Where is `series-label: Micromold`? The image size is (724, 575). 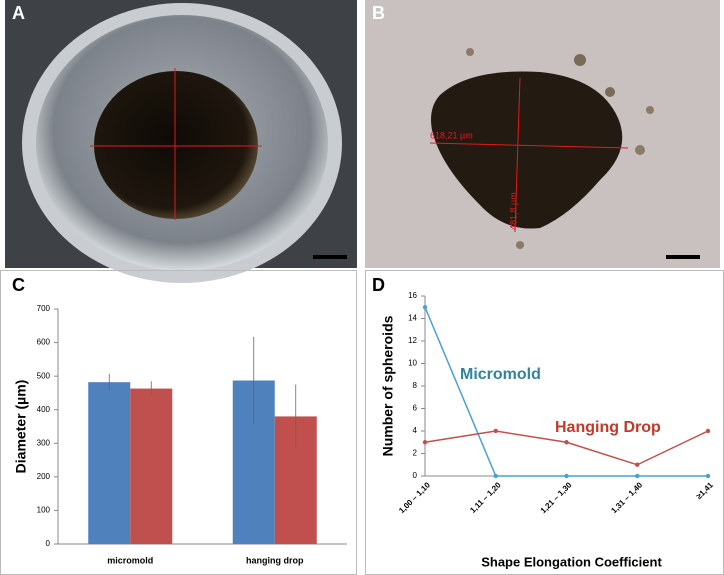
series-label: Micromold is located at coordinates (500, 374).